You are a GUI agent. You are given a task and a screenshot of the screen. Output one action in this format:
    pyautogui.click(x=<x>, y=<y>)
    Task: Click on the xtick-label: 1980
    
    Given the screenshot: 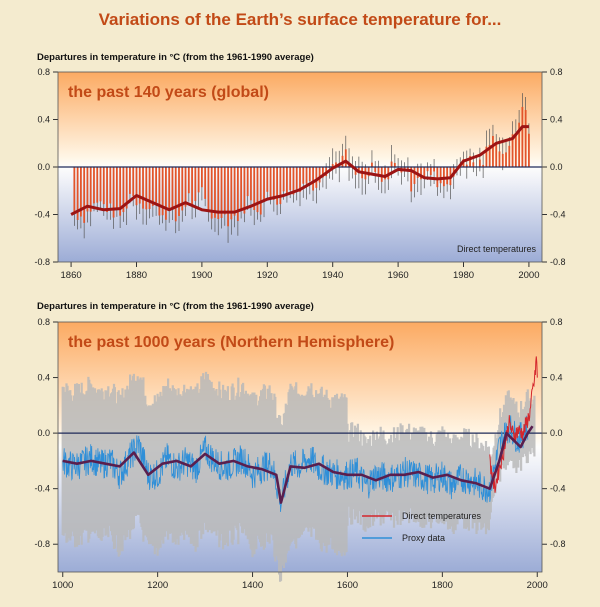 What is the action you would take?
    pyautogui.click(x=463, y=275)
    